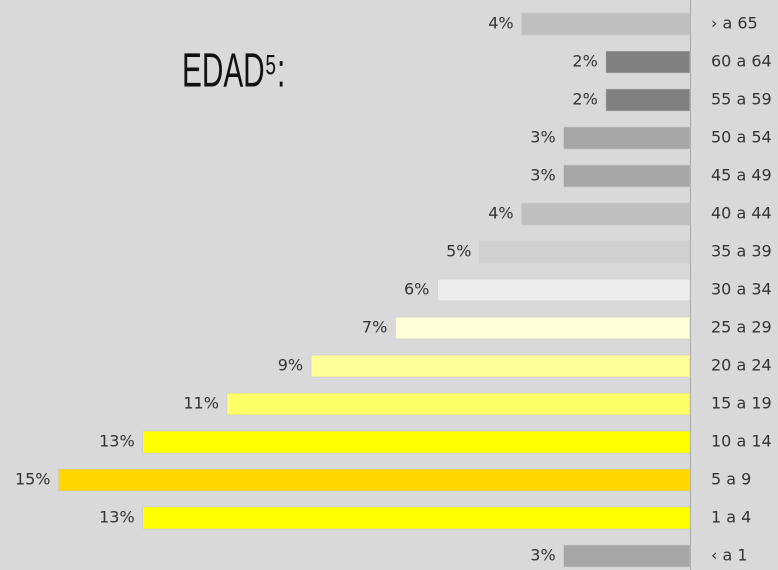  Describe the element at coordinates (33, 479) in the screenshot. I see `value-label: 15%` at that location.